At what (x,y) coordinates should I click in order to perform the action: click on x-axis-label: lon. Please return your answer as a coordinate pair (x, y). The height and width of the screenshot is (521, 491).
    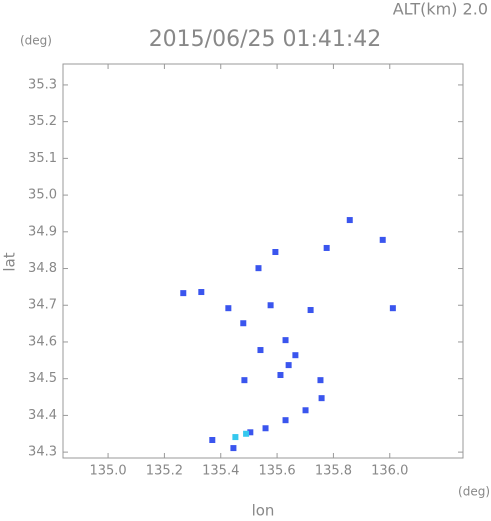
    Looking at the image, I should click on (263, 511).